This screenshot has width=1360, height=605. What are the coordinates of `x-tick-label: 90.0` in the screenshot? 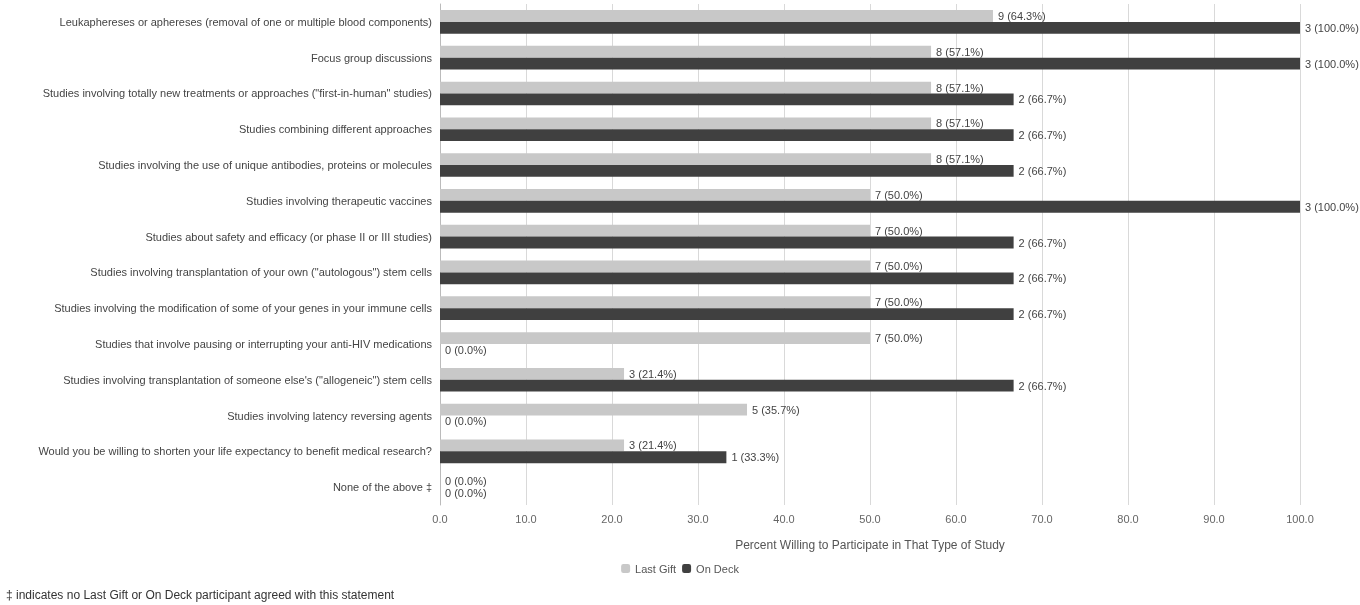 It's located at (1214, 518).